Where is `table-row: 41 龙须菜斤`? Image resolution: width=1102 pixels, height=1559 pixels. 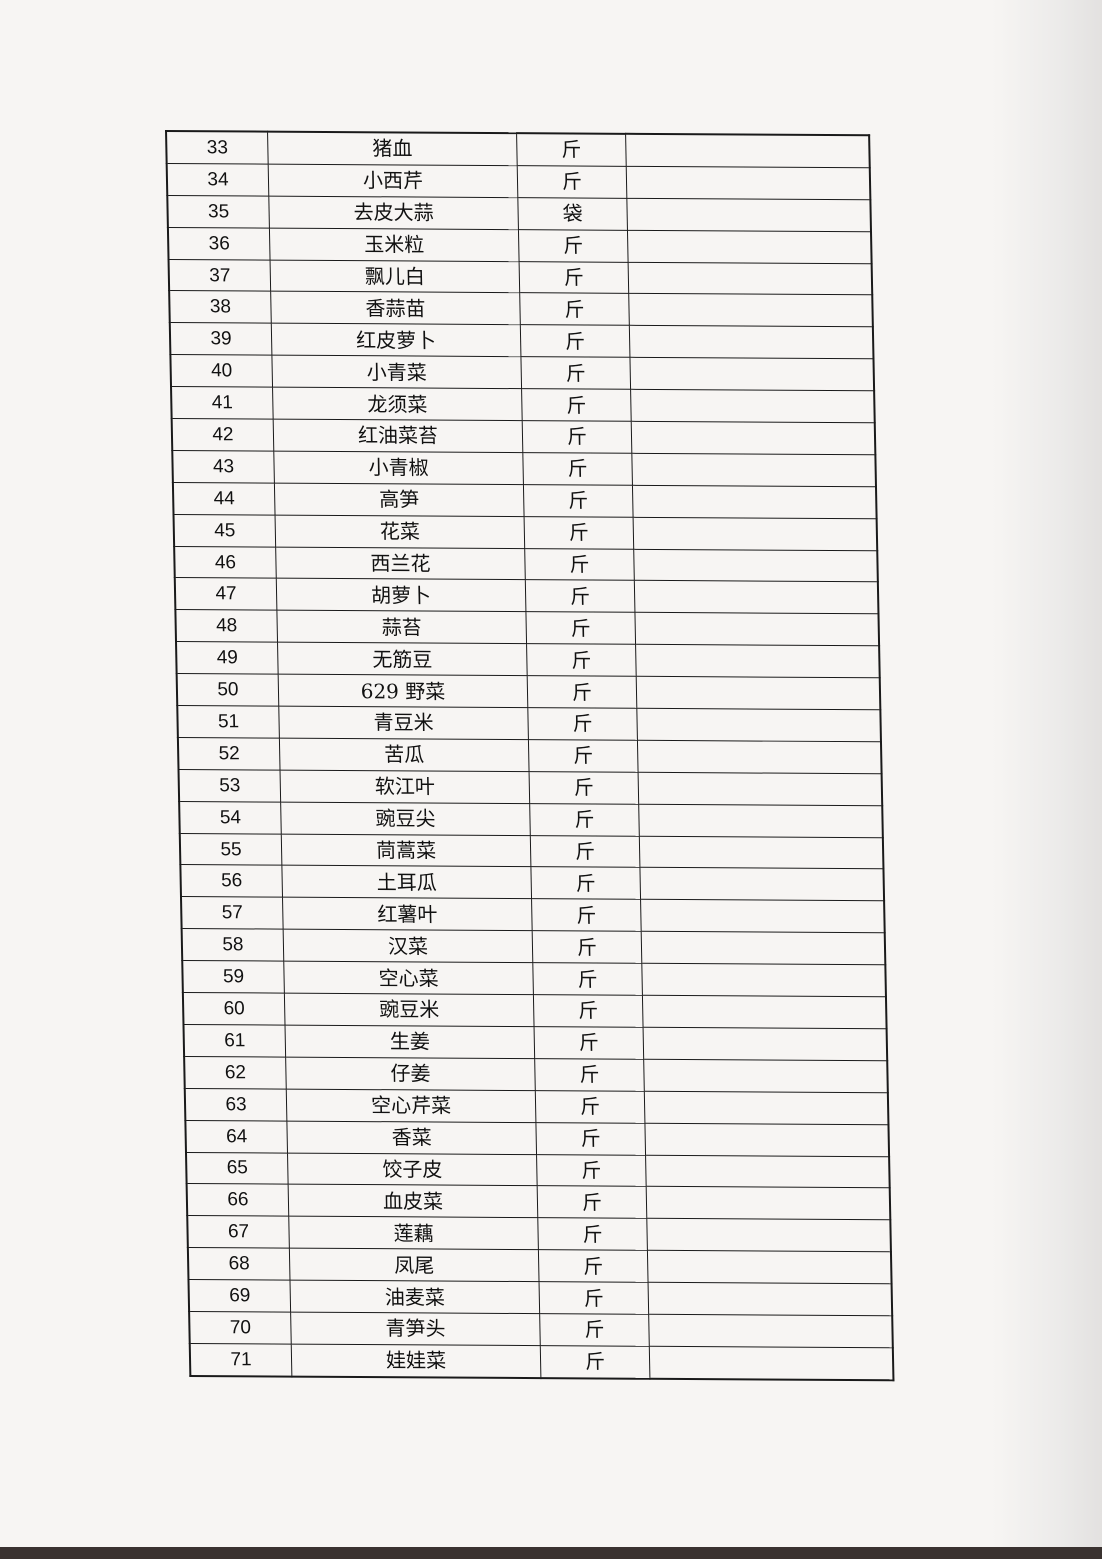
table-row: 41 龙须菜斤 is located at coordinates (523, 404).